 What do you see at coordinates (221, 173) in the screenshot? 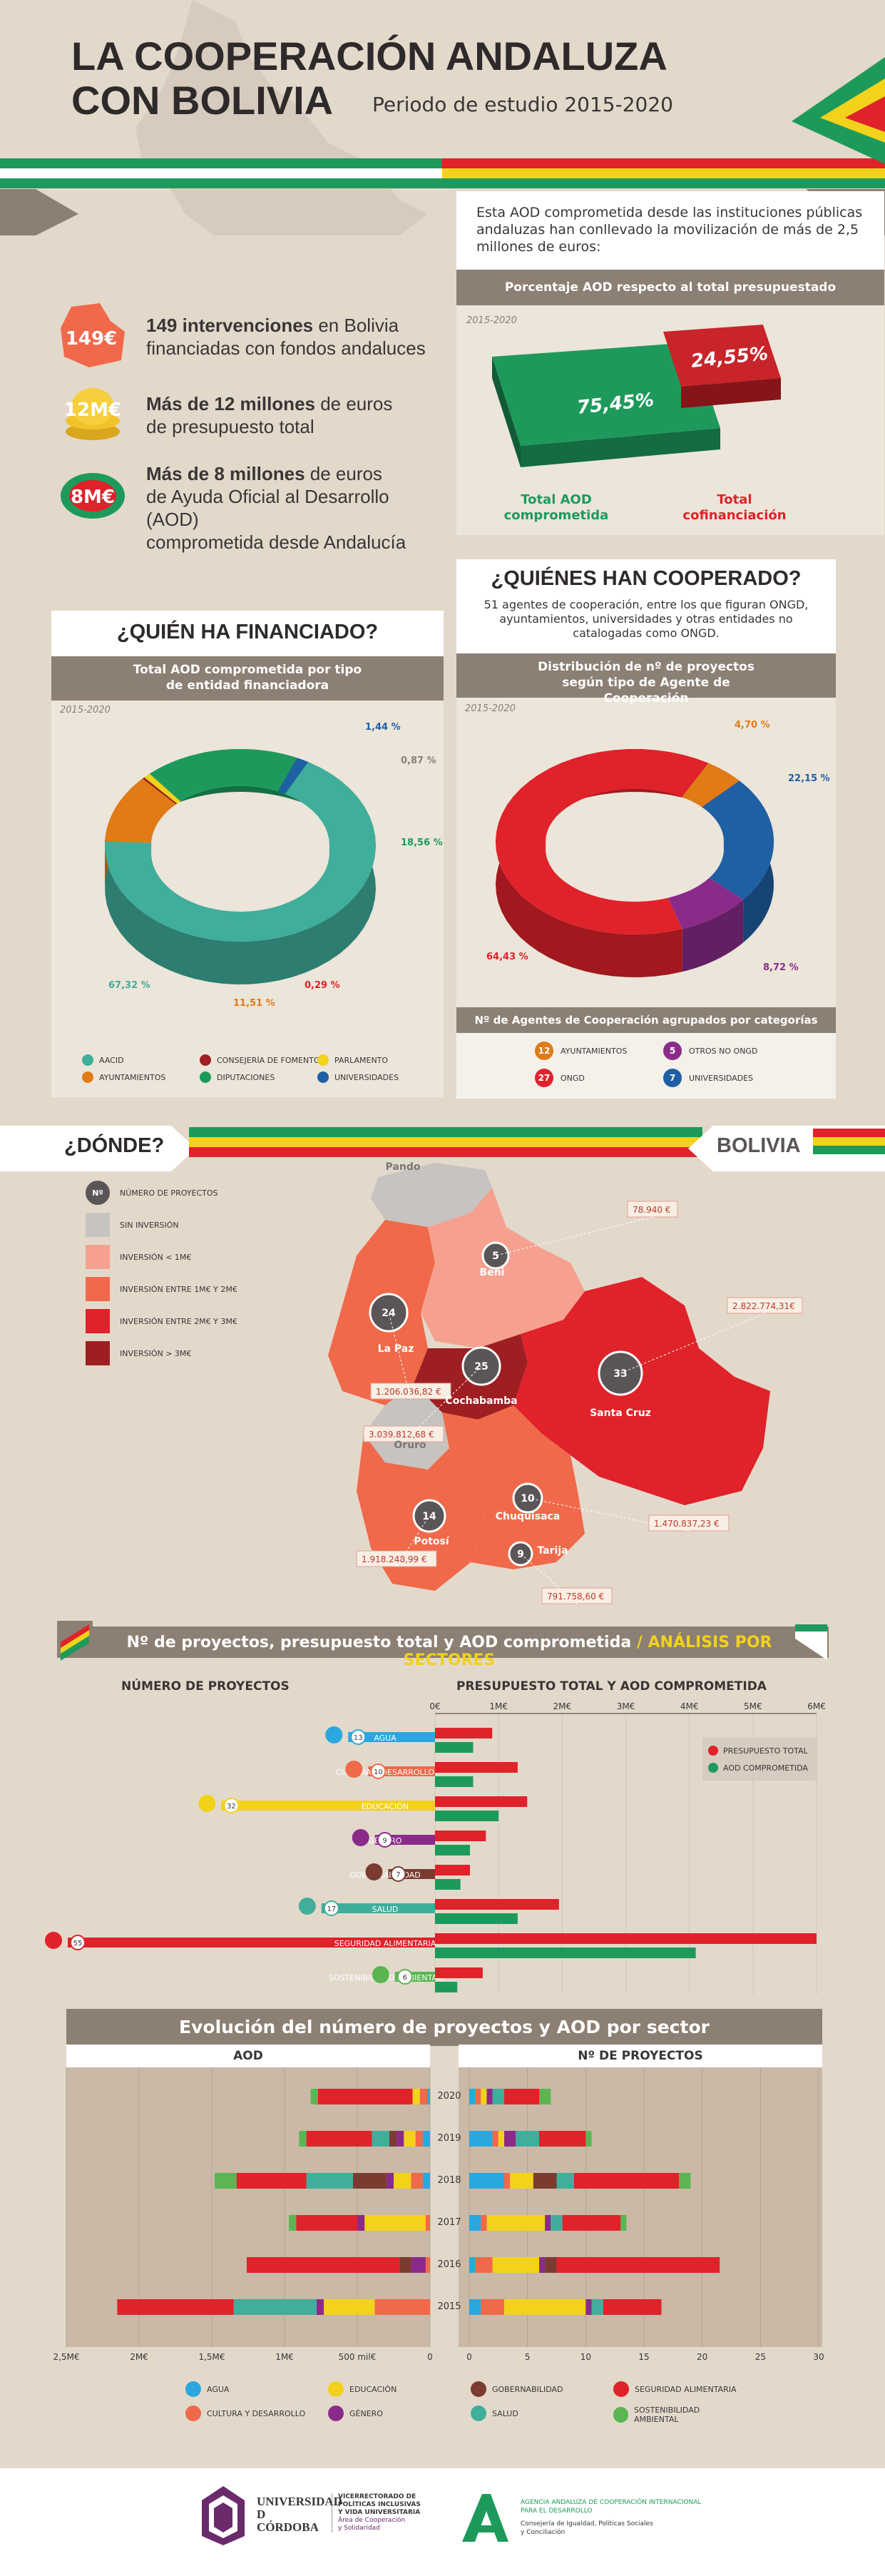
I see `stripe-white` at bounding box center [221, 173].